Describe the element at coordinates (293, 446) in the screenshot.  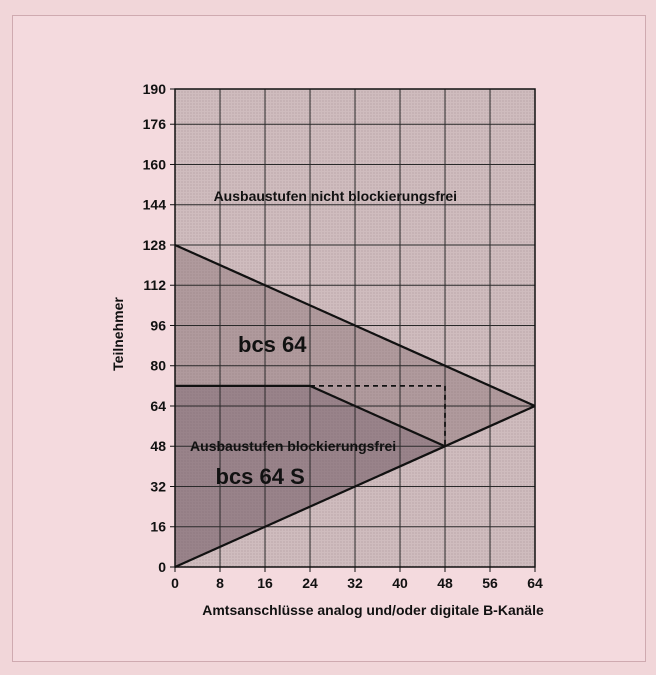
I see `region-label-bottom: Ausbaustufen blockierungsfrei` at that location.